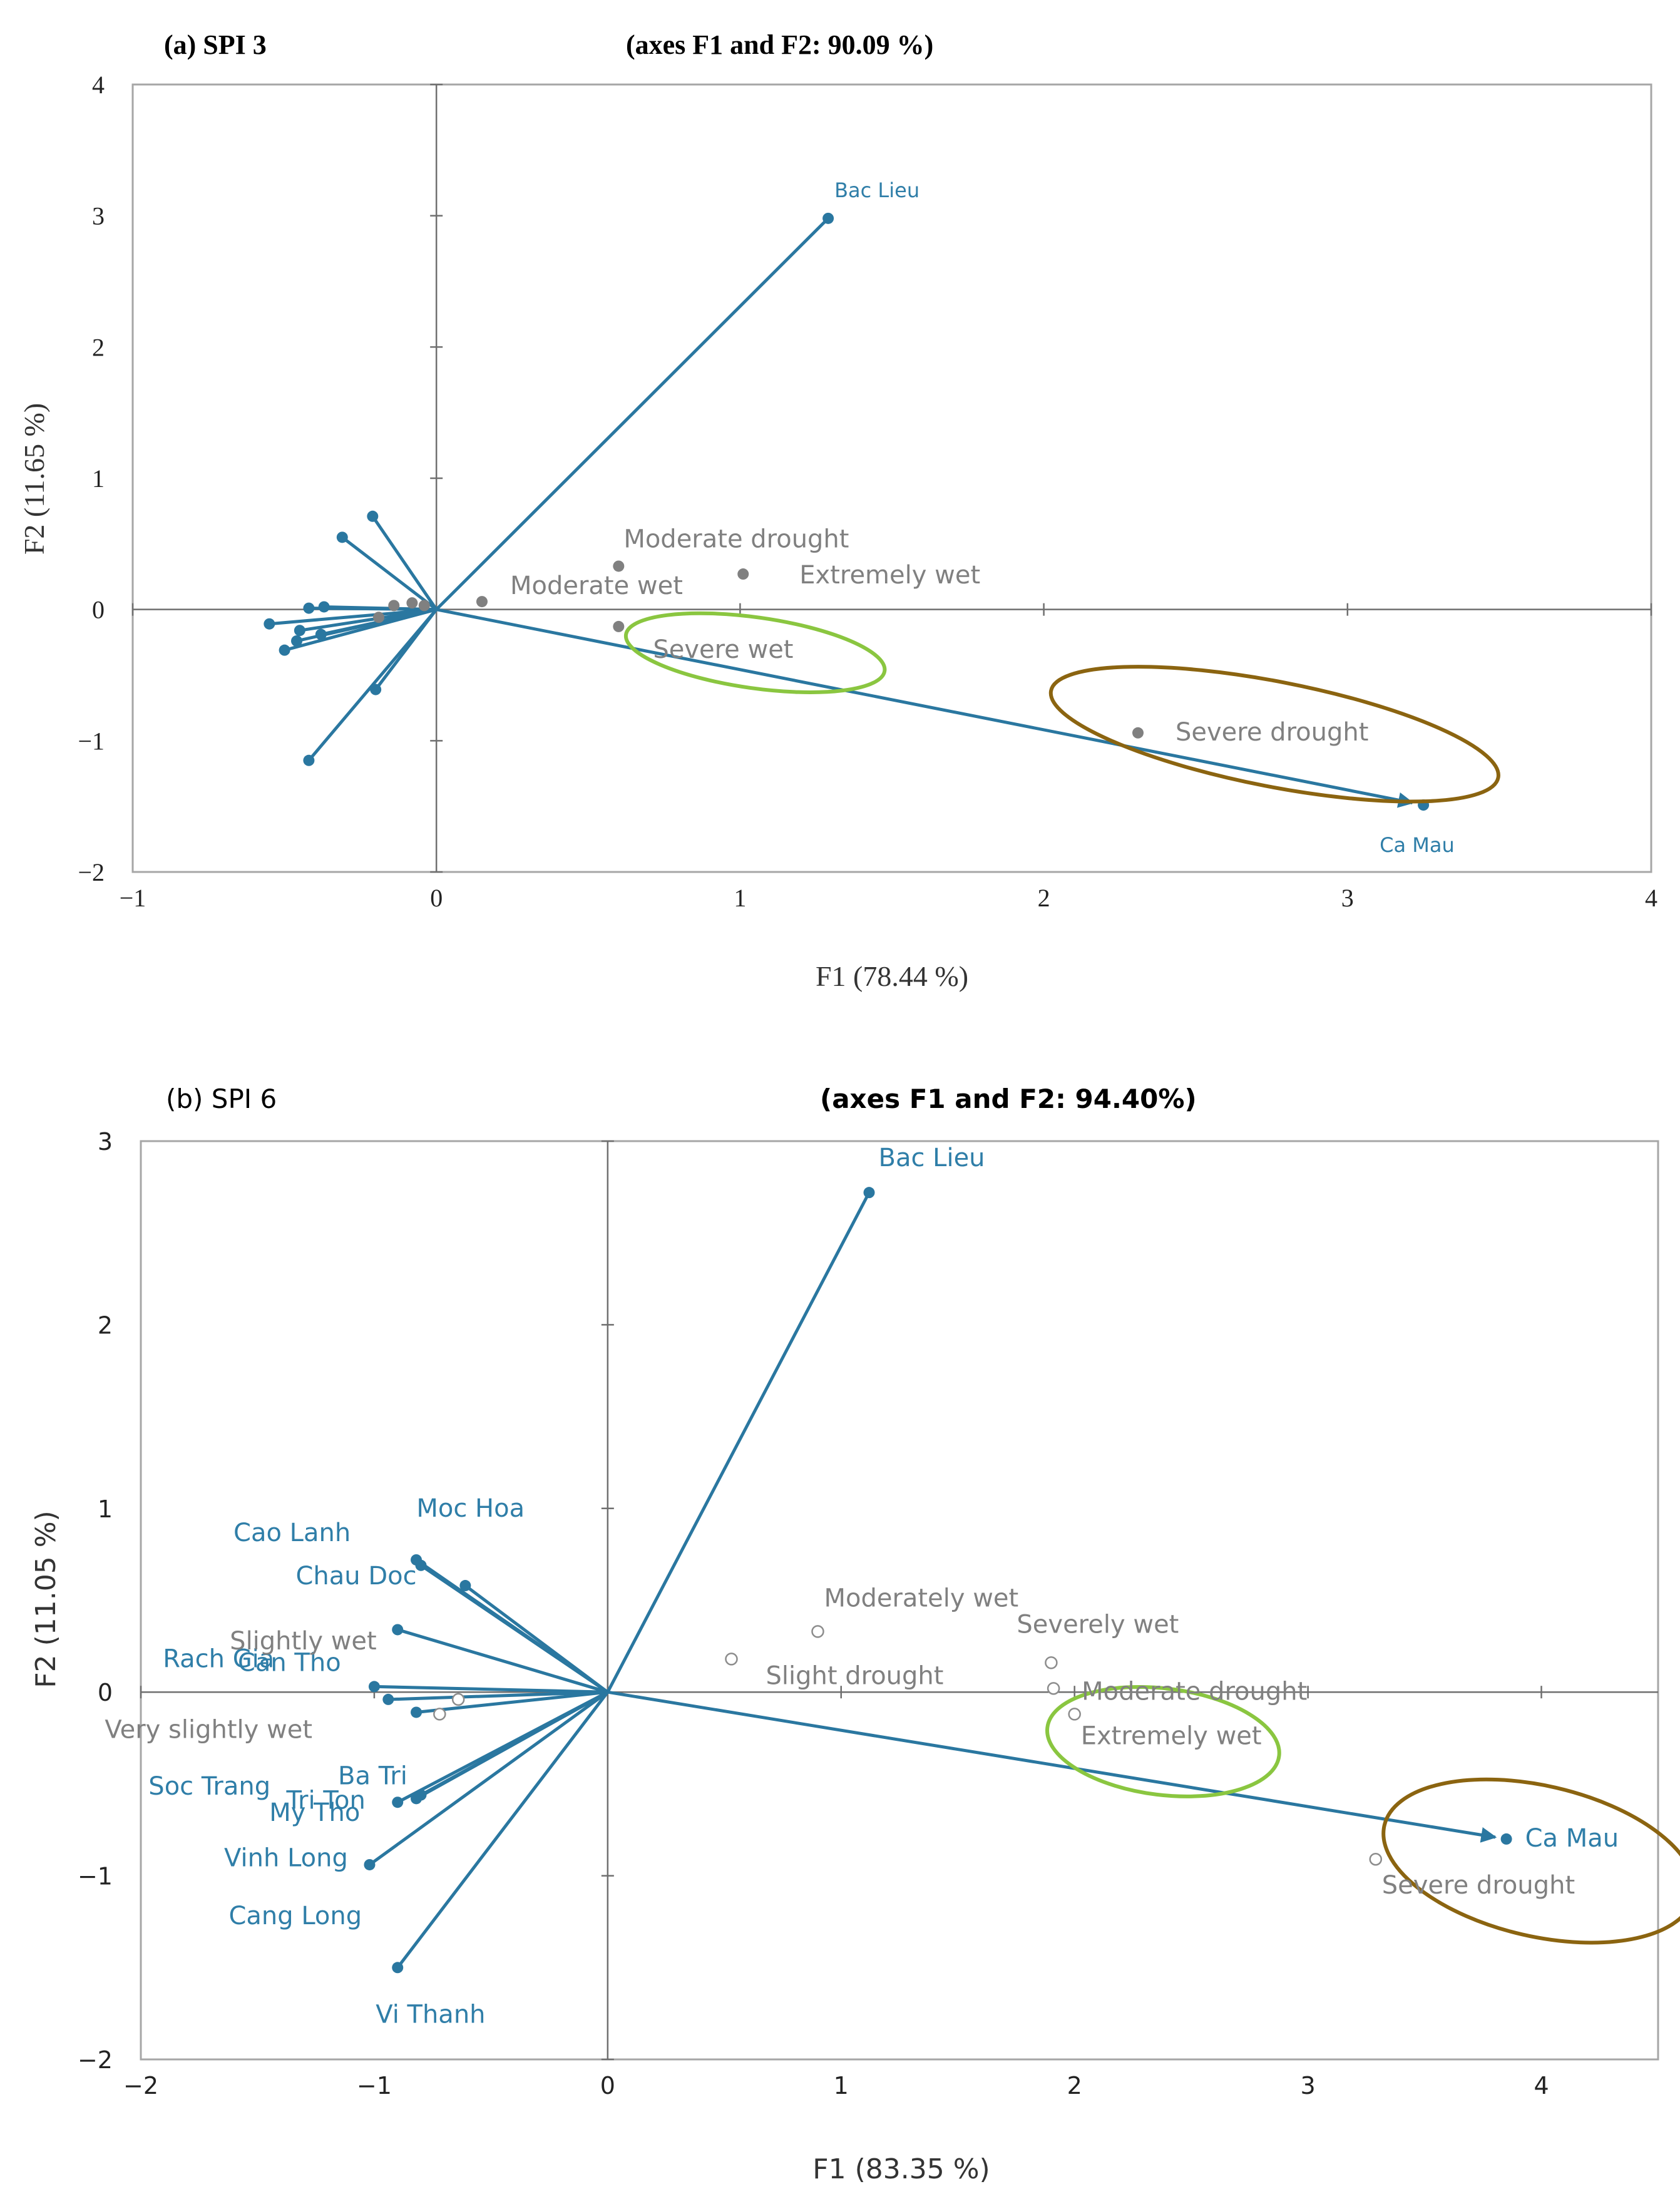 This screenshot has width=1680, height=2199. Describe the element at coordinates (208, 1729) in the screenshot. I see `panel-b-category-label: Very slightly wet` at that location.